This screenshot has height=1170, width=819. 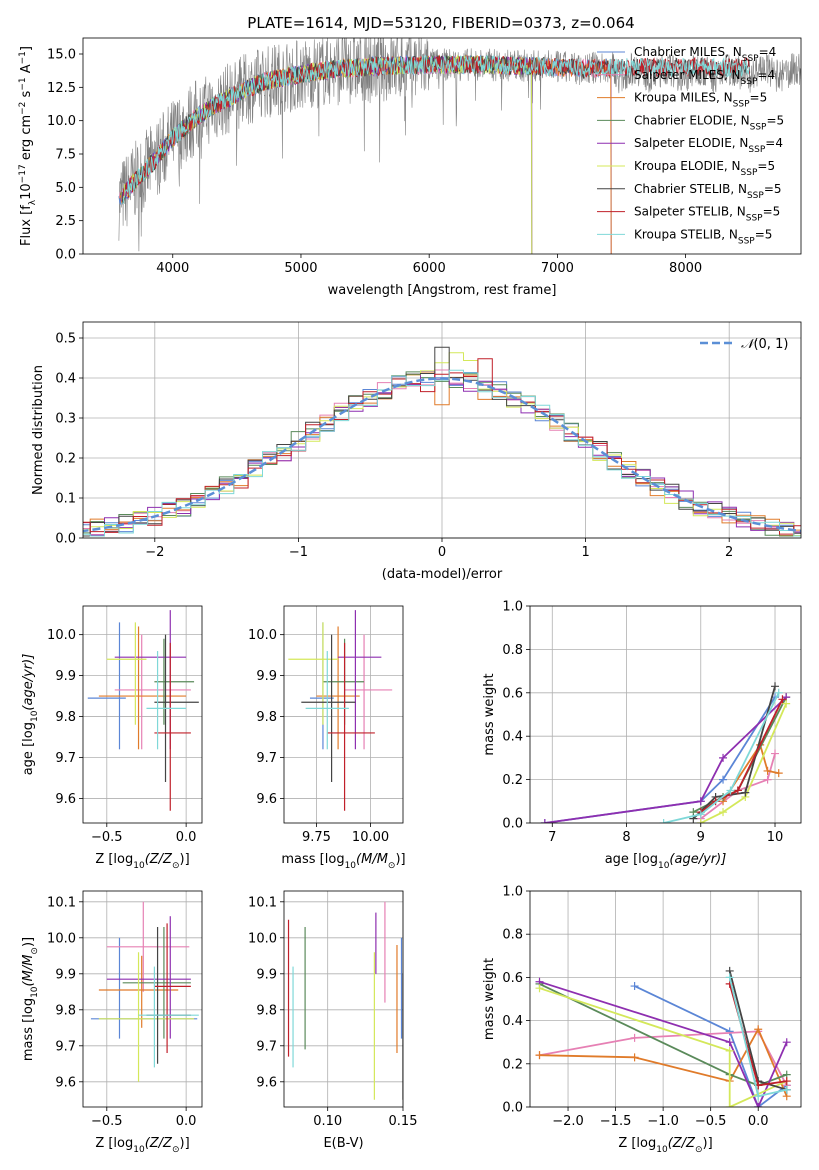 What do you see at coordinates (585, 552) in the screenshot?
I see `x-tick-label: 1` at bounding box center [585, 552].